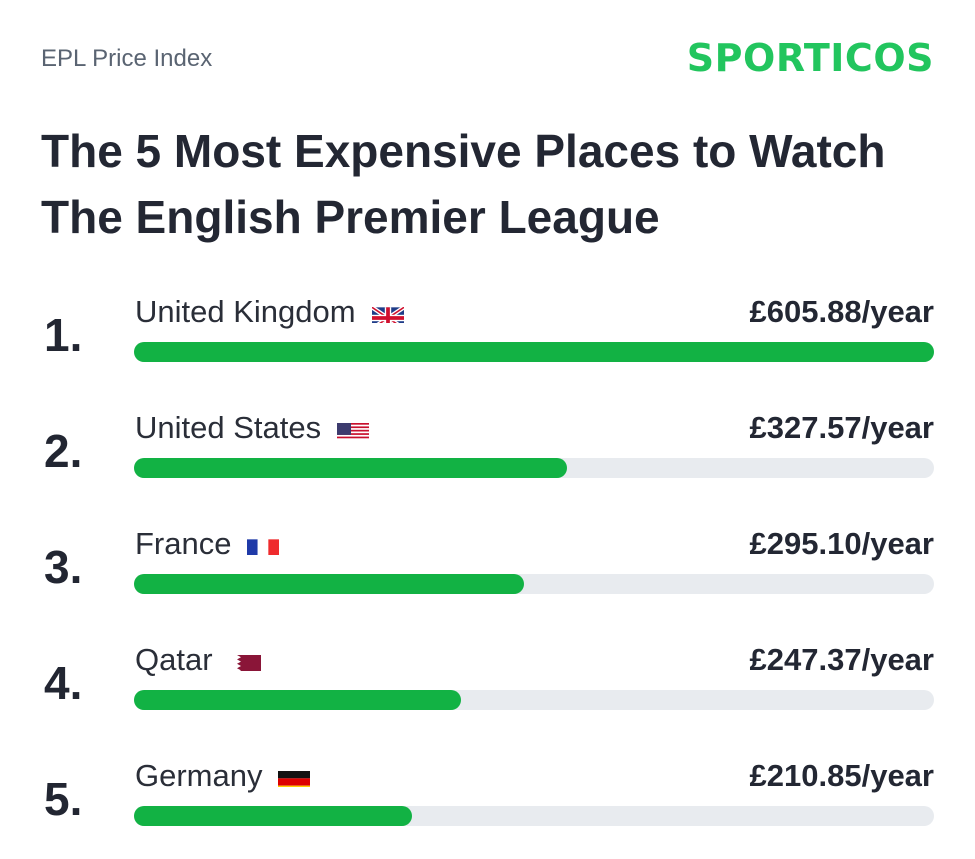 This screenshot has height=859, width=975. I want to click on brand-logo: SPORTICOS, so click(810, 58).